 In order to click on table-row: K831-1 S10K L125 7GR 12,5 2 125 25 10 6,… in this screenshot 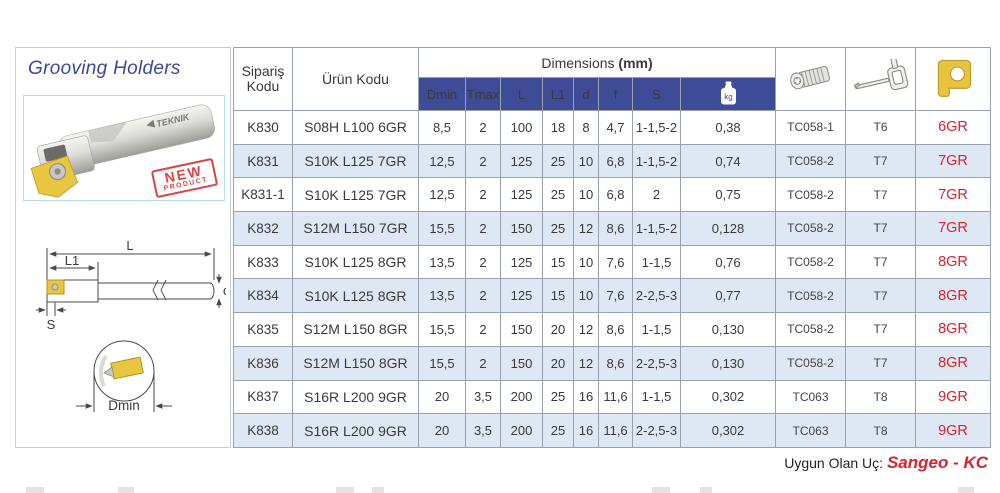, I will do `click(612, 195)`.